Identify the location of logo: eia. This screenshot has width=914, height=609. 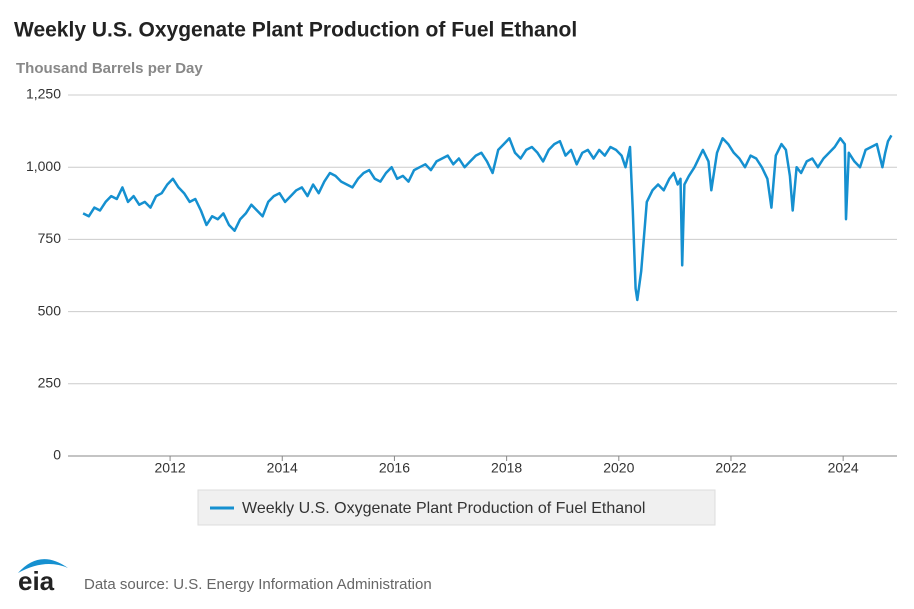
(43, 577).